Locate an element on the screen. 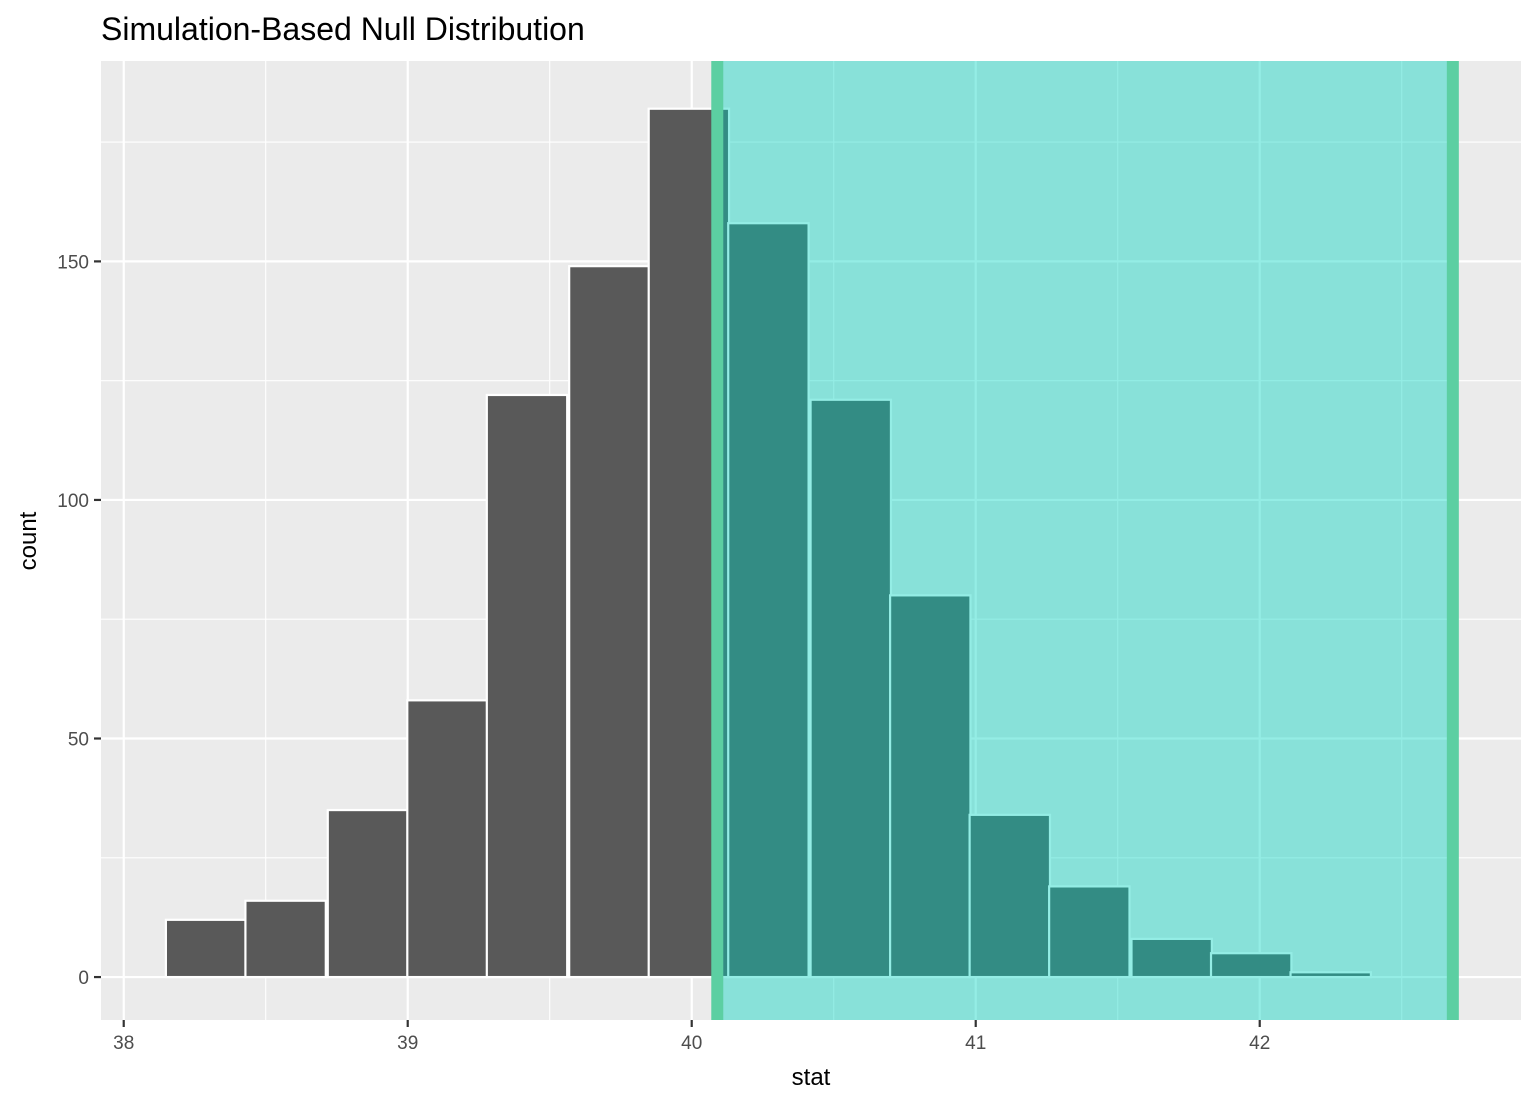 The height and width of the screenshot is (1109, 1536). y-tick-label: 150 is located at coordinates (73, 262).